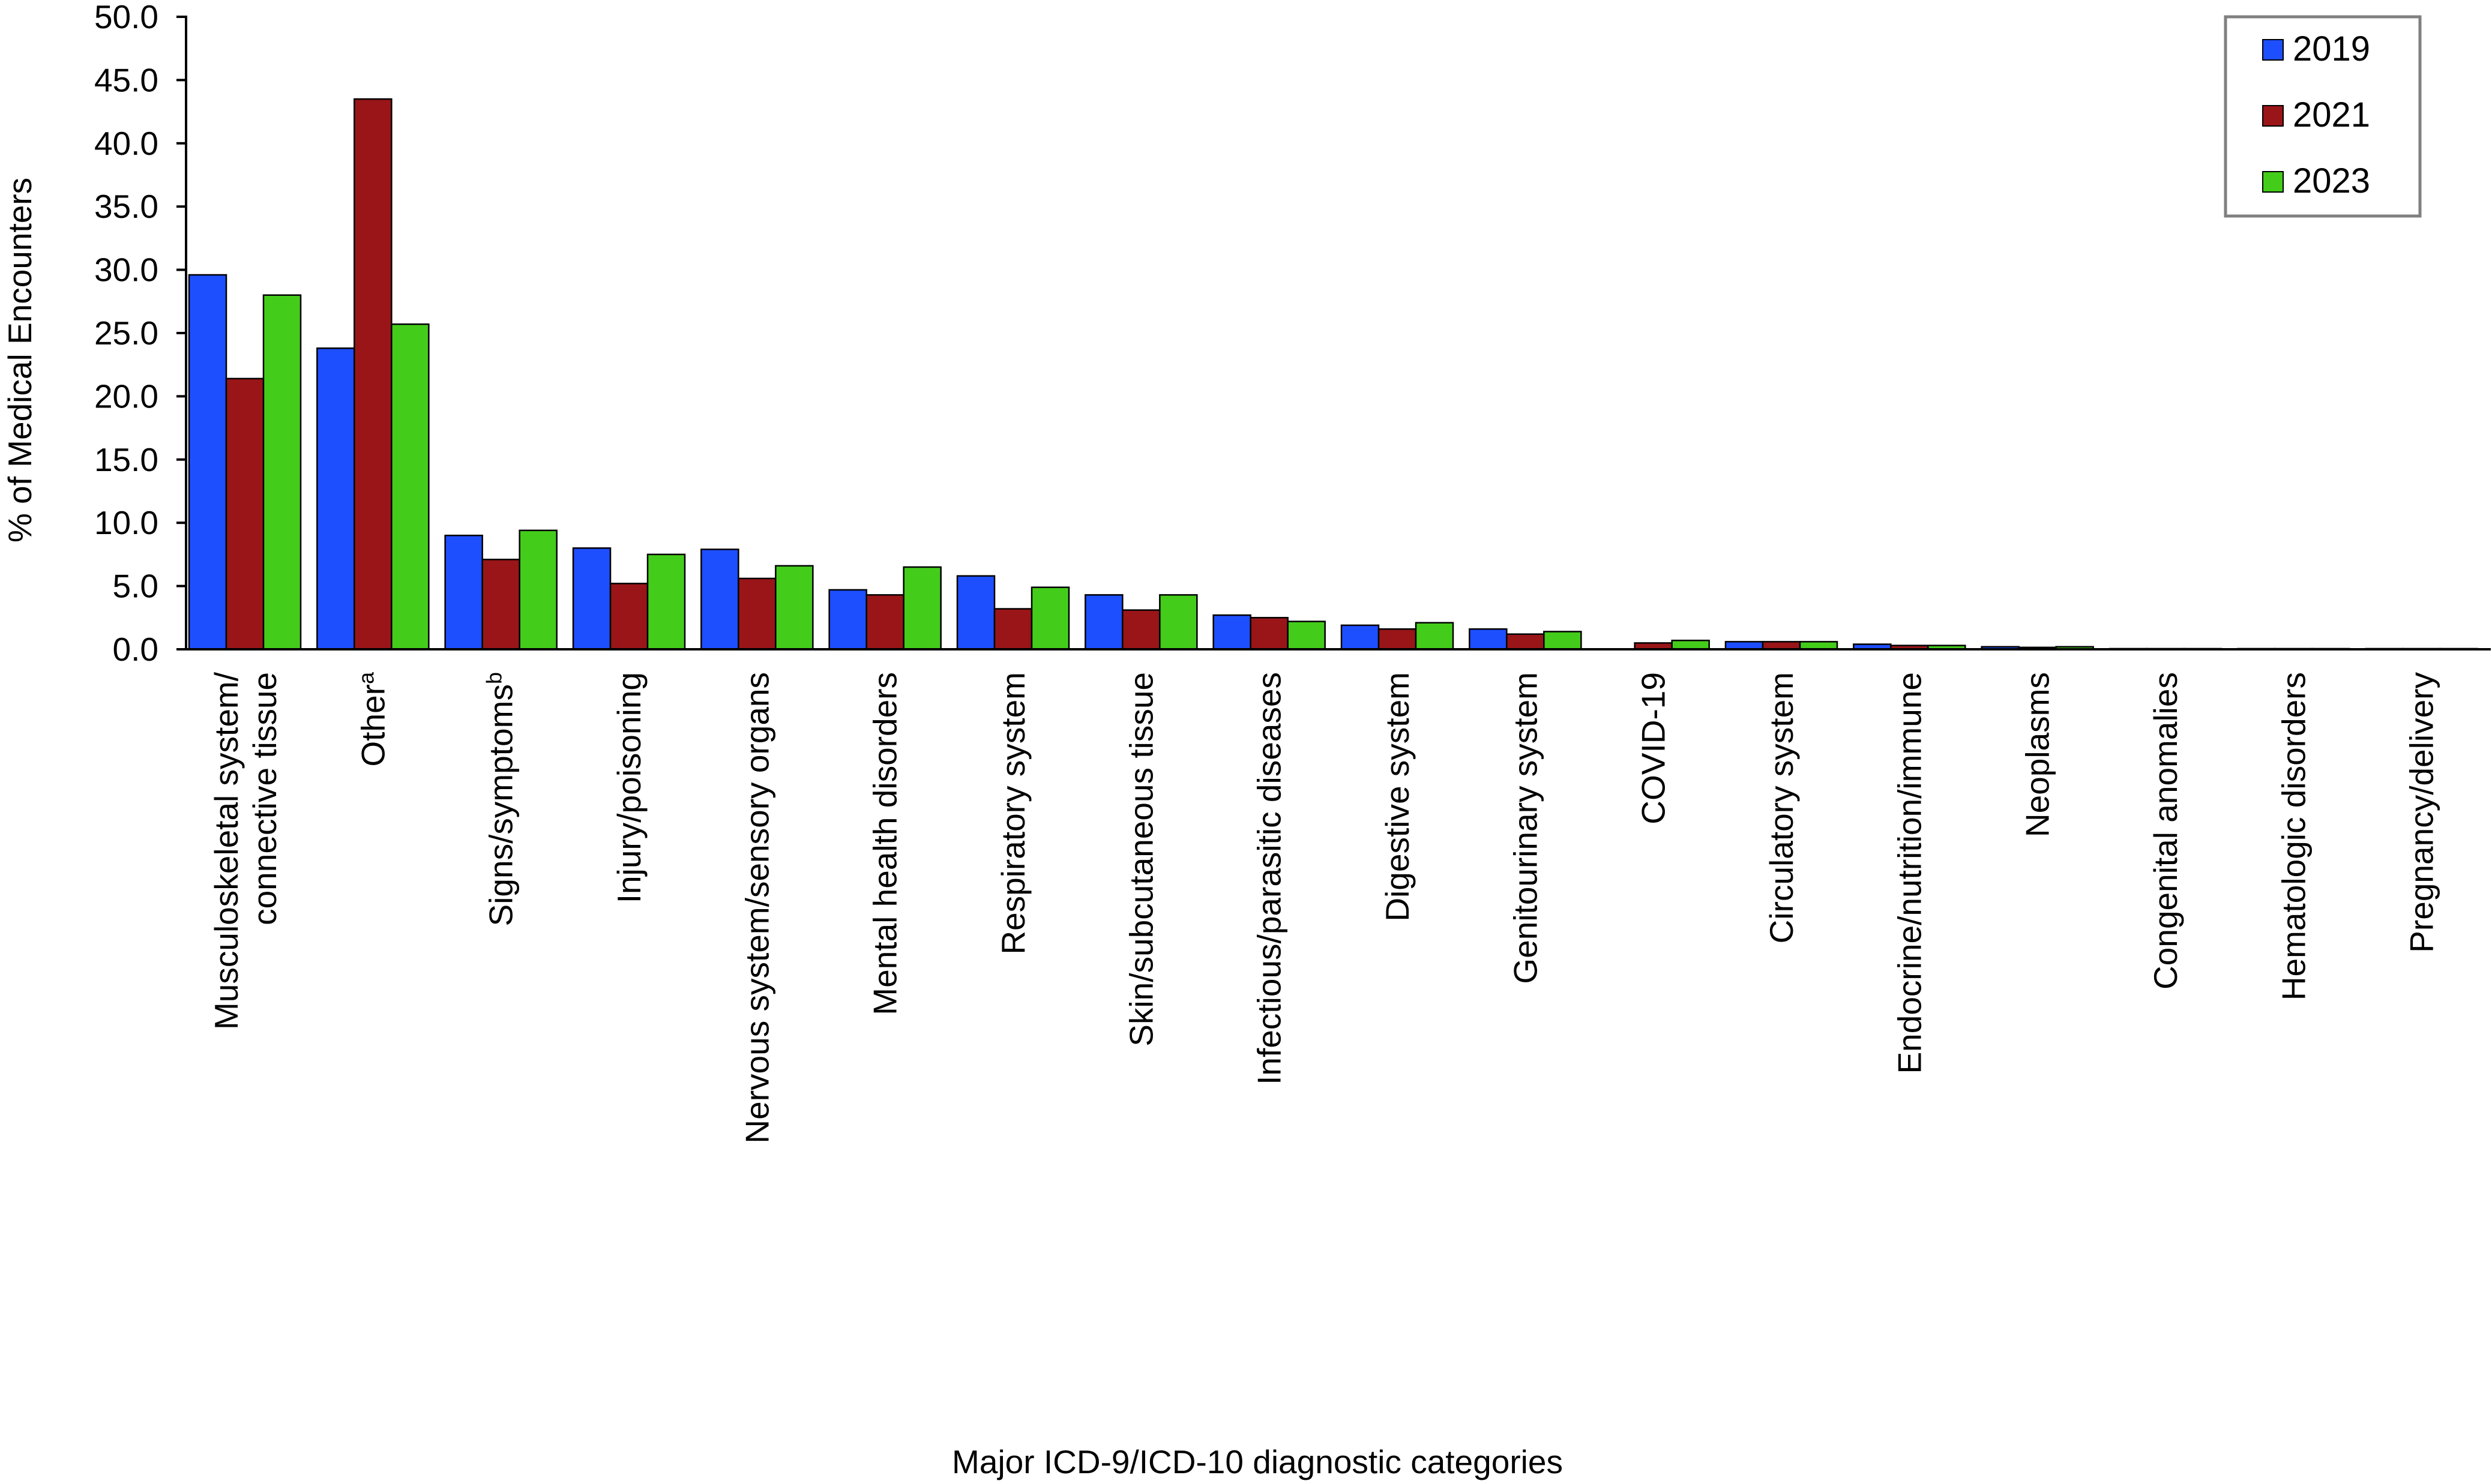 Image resolution: width=2492 pixels, height=1484 pixels. Describe the element at coordinates (1782, 807) in the screenshot. I see `category-label: Circulatory system` at that location.